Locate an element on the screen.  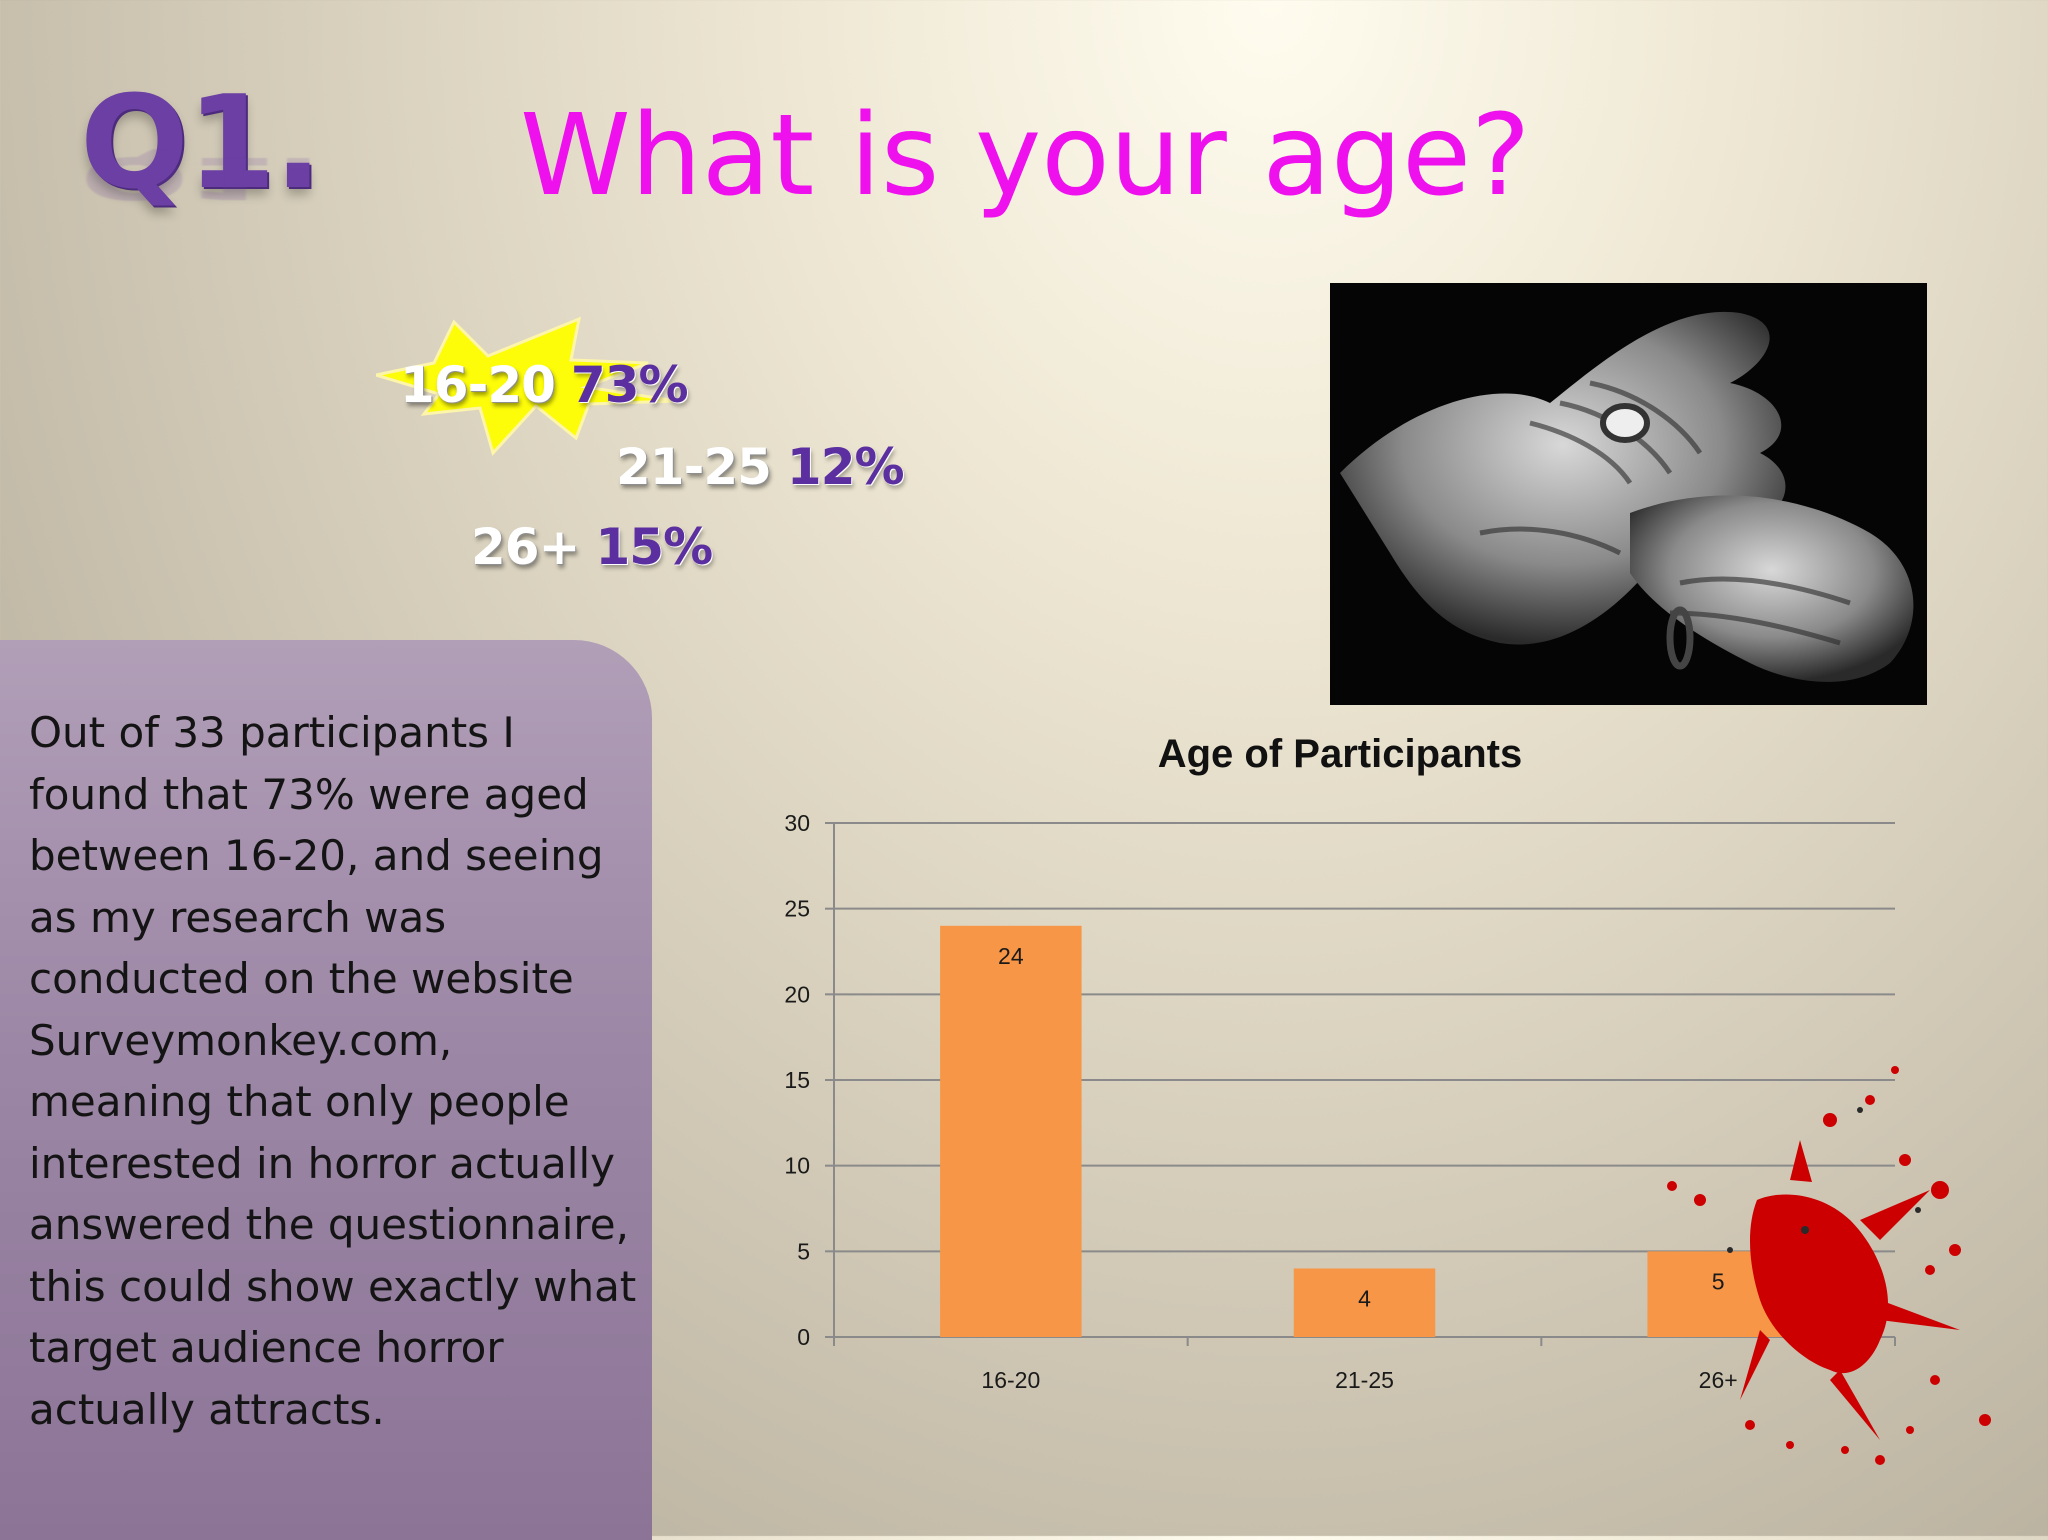
page-title: What is your age? is located at coordinates (1025, 156).